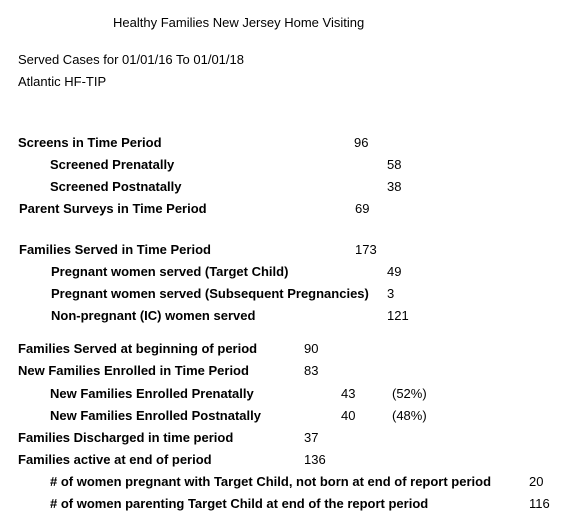 The width and height of the screenshot is (576, 532). Describe the element at coordinates (366, 249) in the screenshot. I see `families-served-value: 173` at that location.